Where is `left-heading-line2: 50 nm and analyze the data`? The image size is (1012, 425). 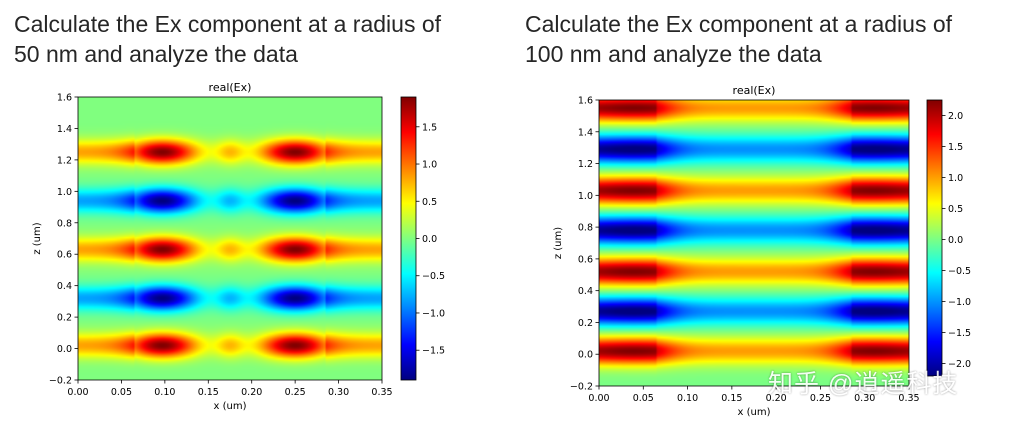 left-heading-line2: 50 nm and analyze the data is located at coordinates (156, 54).